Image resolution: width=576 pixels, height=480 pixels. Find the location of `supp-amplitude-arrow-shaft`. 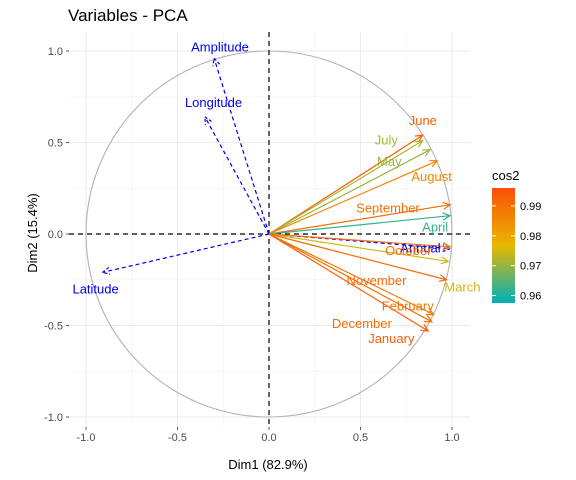

supp-amplitude-arrow-shaft is located at coordinates (241, 146).